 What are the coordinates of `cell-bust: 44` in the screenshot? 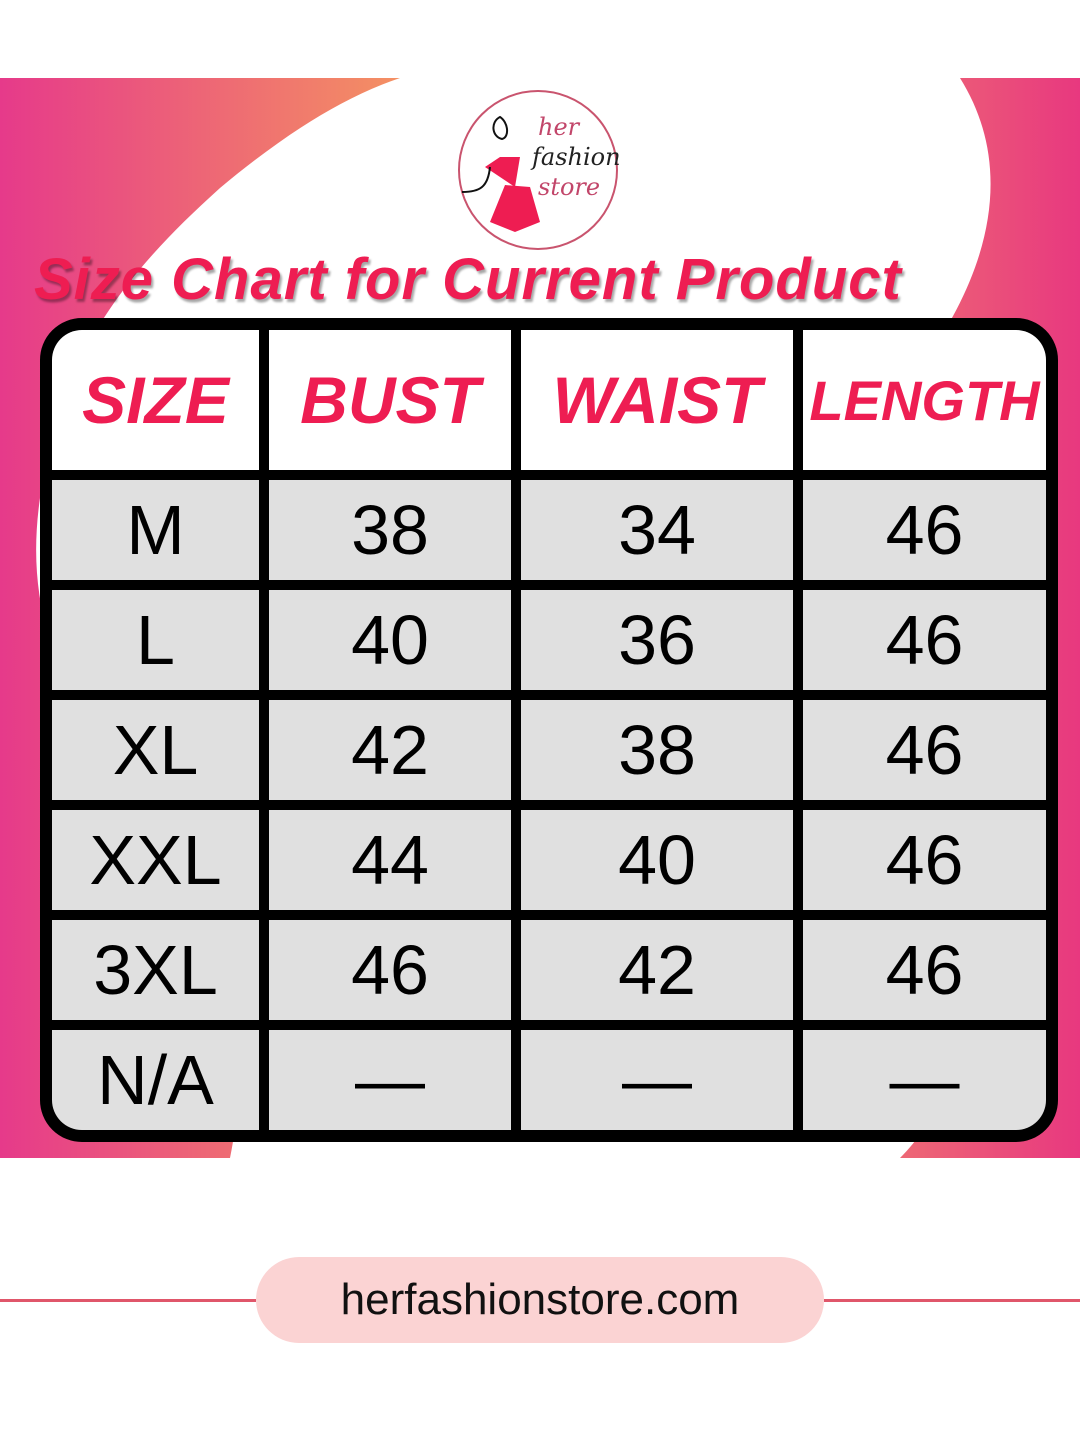 It's located at (390, 860).